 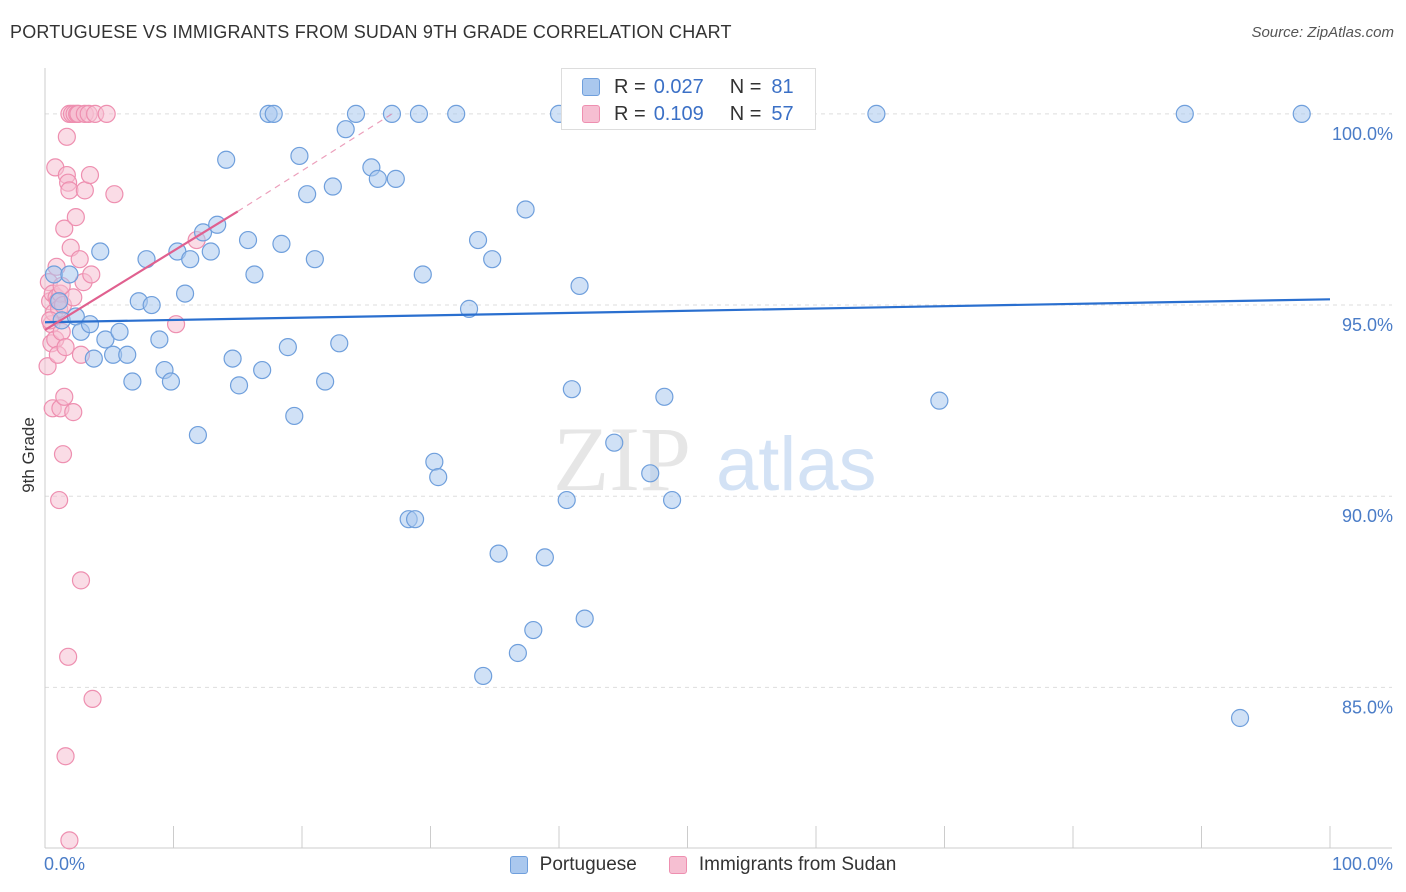 What do you see at coordinates (782, 113) in the screenshot?
I see `n-value: 57` at bounding box center [782, 113].